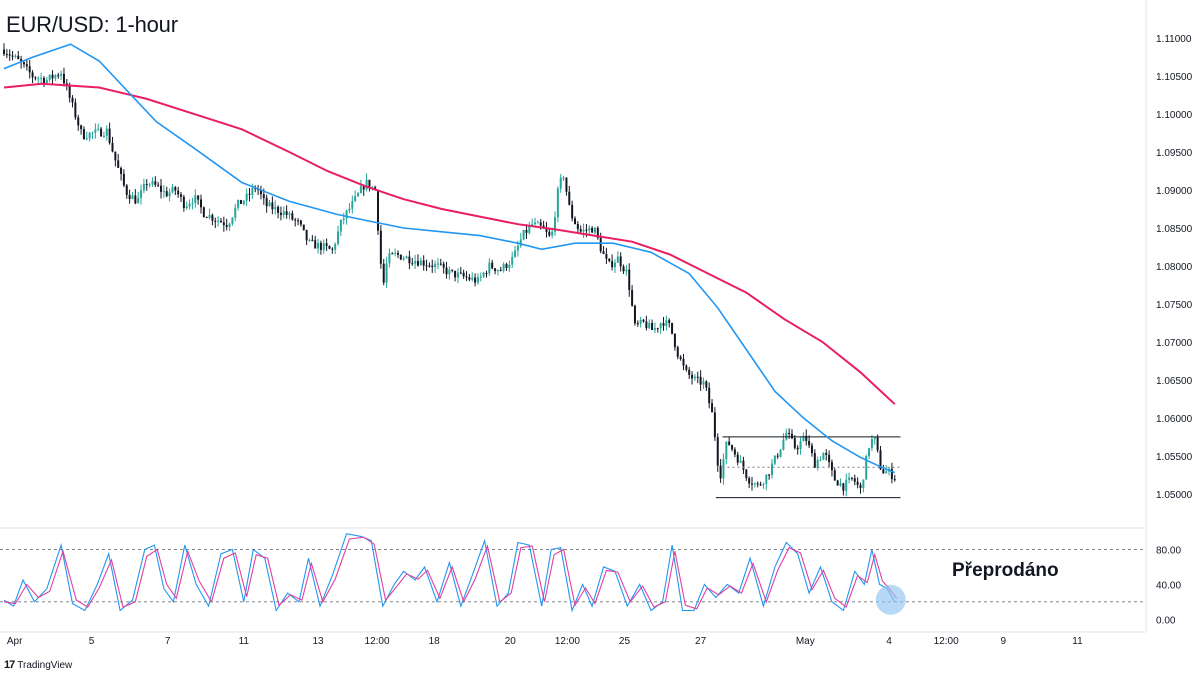 The height and width of the screenshot is (680, 1200). Describe the element at coordinates (701, 641) in the screenshot. I see `time-tick-label: 27` at that location.